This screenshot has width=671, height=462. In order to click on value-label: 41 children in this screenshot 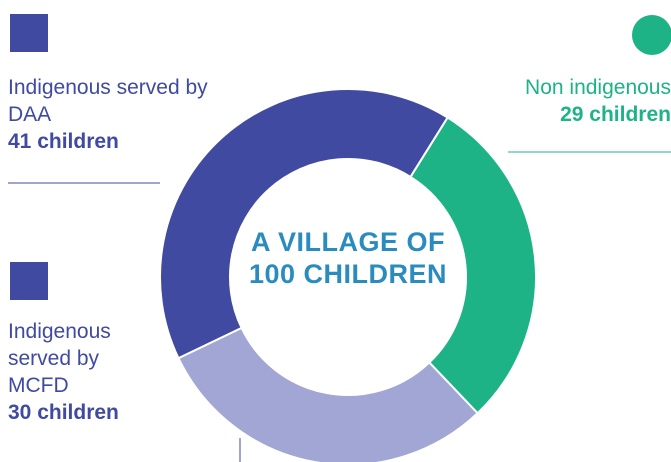, I will do `click(63, 141)`.